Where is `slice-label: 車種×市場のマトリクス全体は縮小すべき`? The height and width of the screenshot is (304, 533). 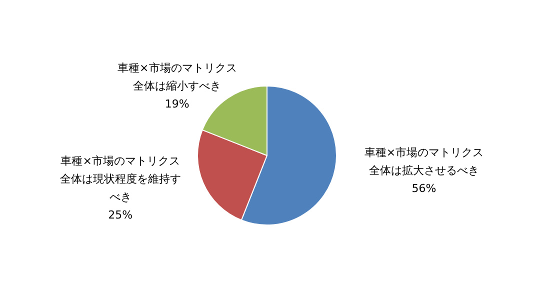 slice-label: 車種×市場のマトリクス全体は縮小すべき is located at coordinates (177, 76).